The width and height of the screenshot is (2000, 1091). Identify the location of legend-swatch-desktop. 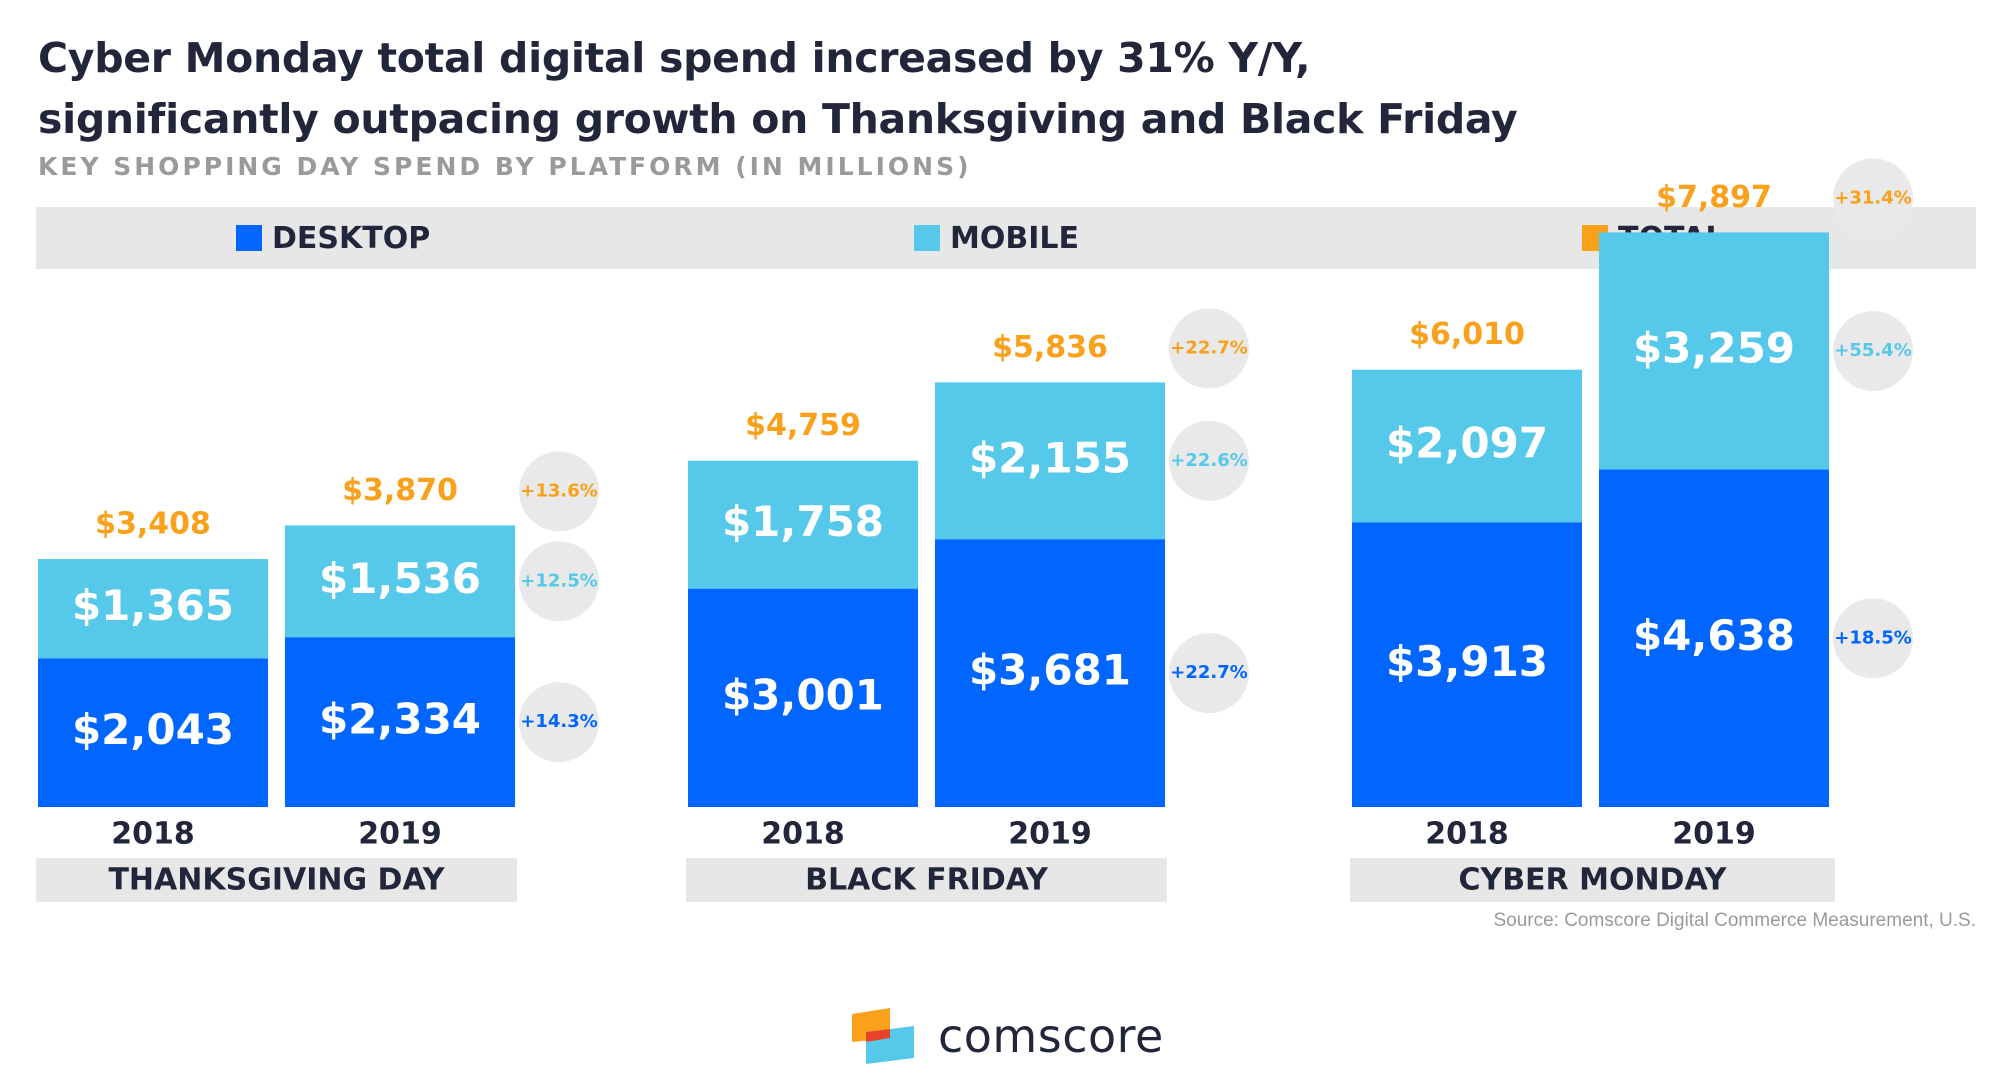
(249, 238).